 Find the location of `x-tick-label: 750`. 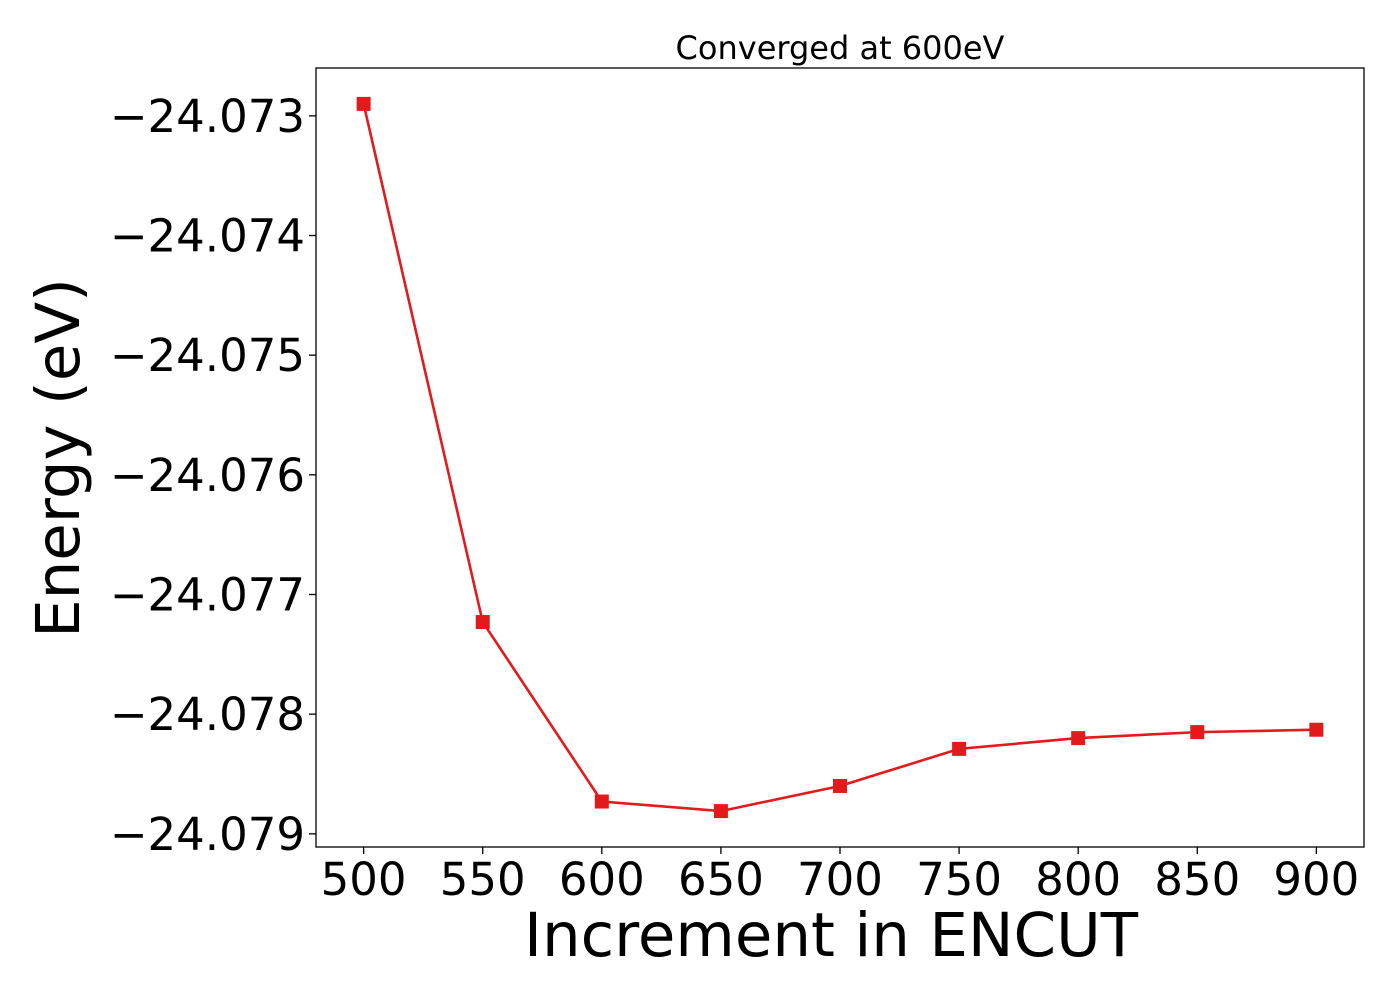

x-tick-label: 750 is located at coordinates (959, 879).